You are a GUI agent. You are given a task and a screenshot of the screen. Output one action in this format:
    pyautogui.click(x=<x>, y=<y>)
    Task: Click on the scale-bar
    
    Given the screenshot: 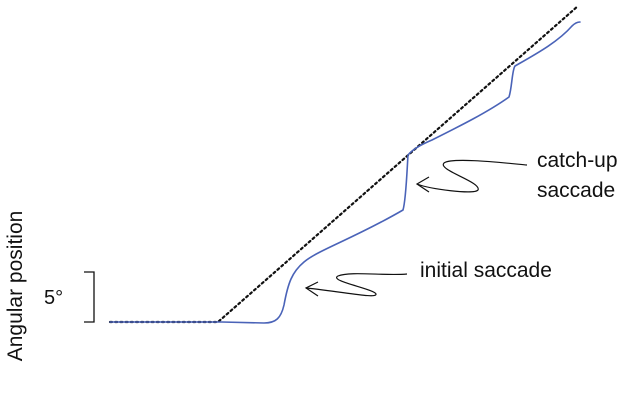 What is the action you would take?
    pyautogui.click(x=89, y=297)
    